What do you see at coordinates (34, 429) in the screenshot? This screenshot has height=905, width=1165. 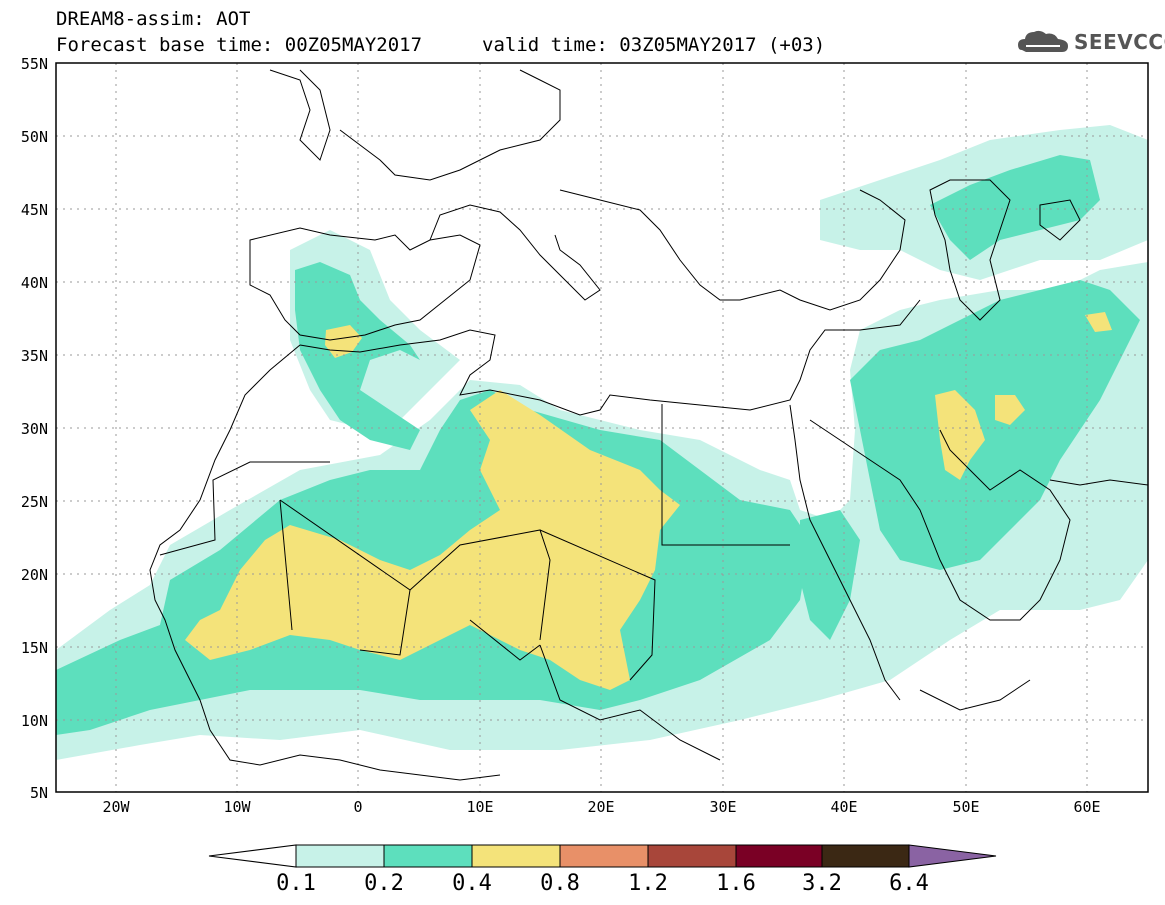 I see `lat-label: 30N` at bounding box center [34, 429].